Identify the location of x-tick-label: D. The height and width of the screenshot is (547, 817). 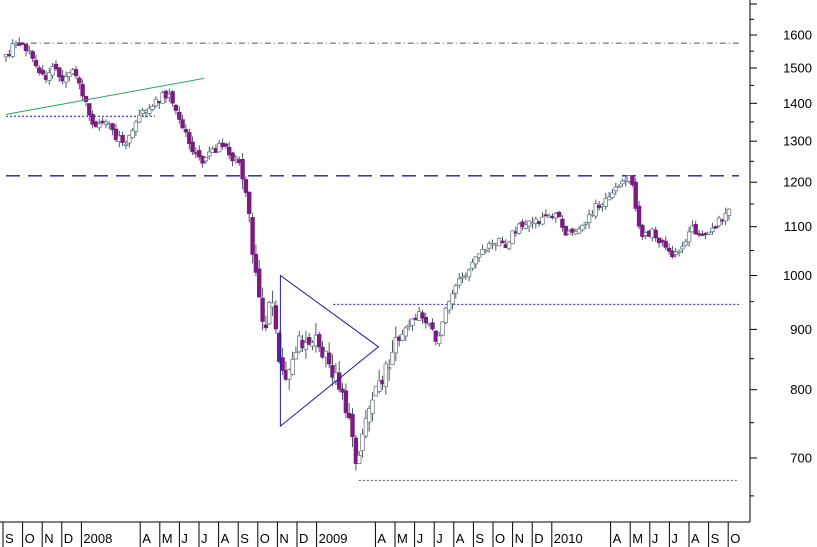
(538, 538).